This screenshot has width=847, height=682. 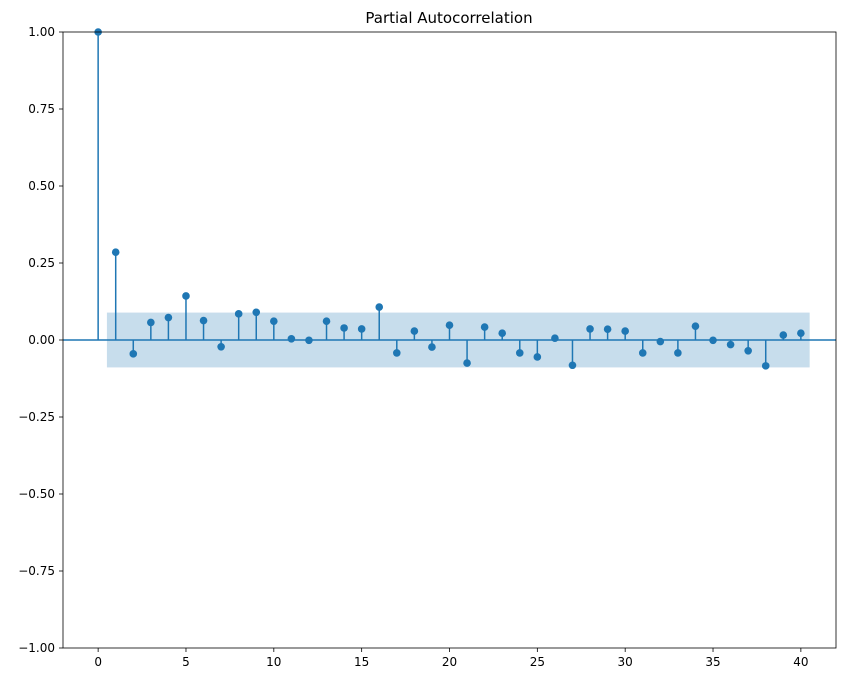 I want to click on y-tick-label: −0.75, so click(x=36, y=571).